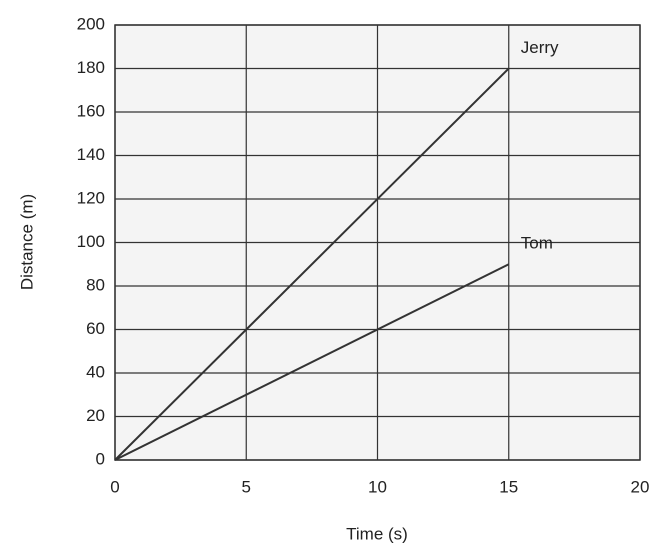 The width and height of the screenshot is (662, 560). Describe the element at coordinates (91, 110) in the screenshot. I see `y-tick-label: 160` at that location.